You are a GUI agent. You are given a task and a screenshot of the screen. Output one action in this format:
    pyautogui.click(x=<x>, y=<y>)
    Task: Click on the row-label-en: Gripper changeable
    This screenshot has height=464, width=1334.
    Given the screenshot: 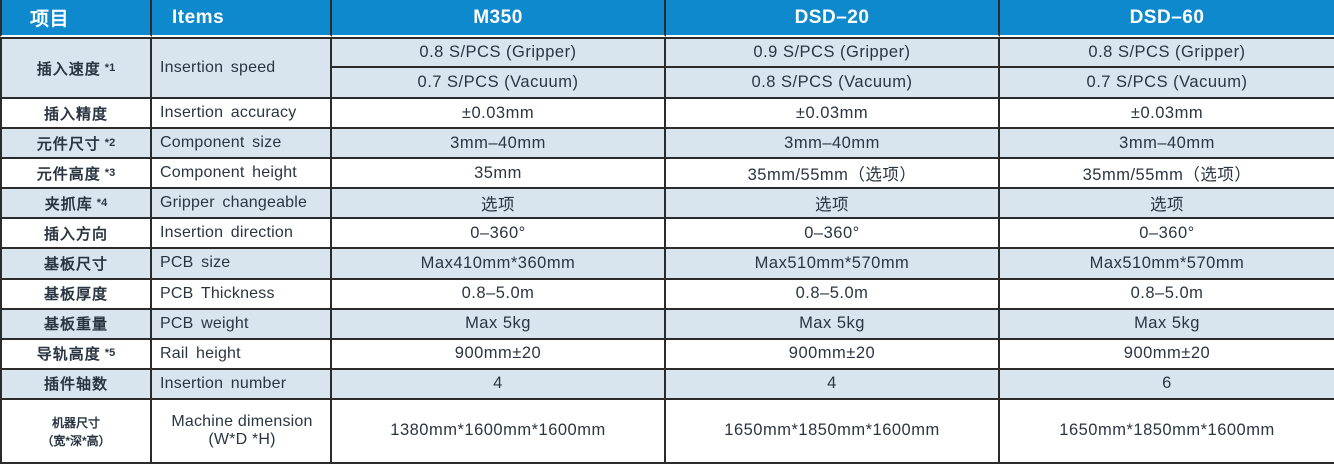 What is the action you would take?
    pyautogui.click(x=242, y=204)
    